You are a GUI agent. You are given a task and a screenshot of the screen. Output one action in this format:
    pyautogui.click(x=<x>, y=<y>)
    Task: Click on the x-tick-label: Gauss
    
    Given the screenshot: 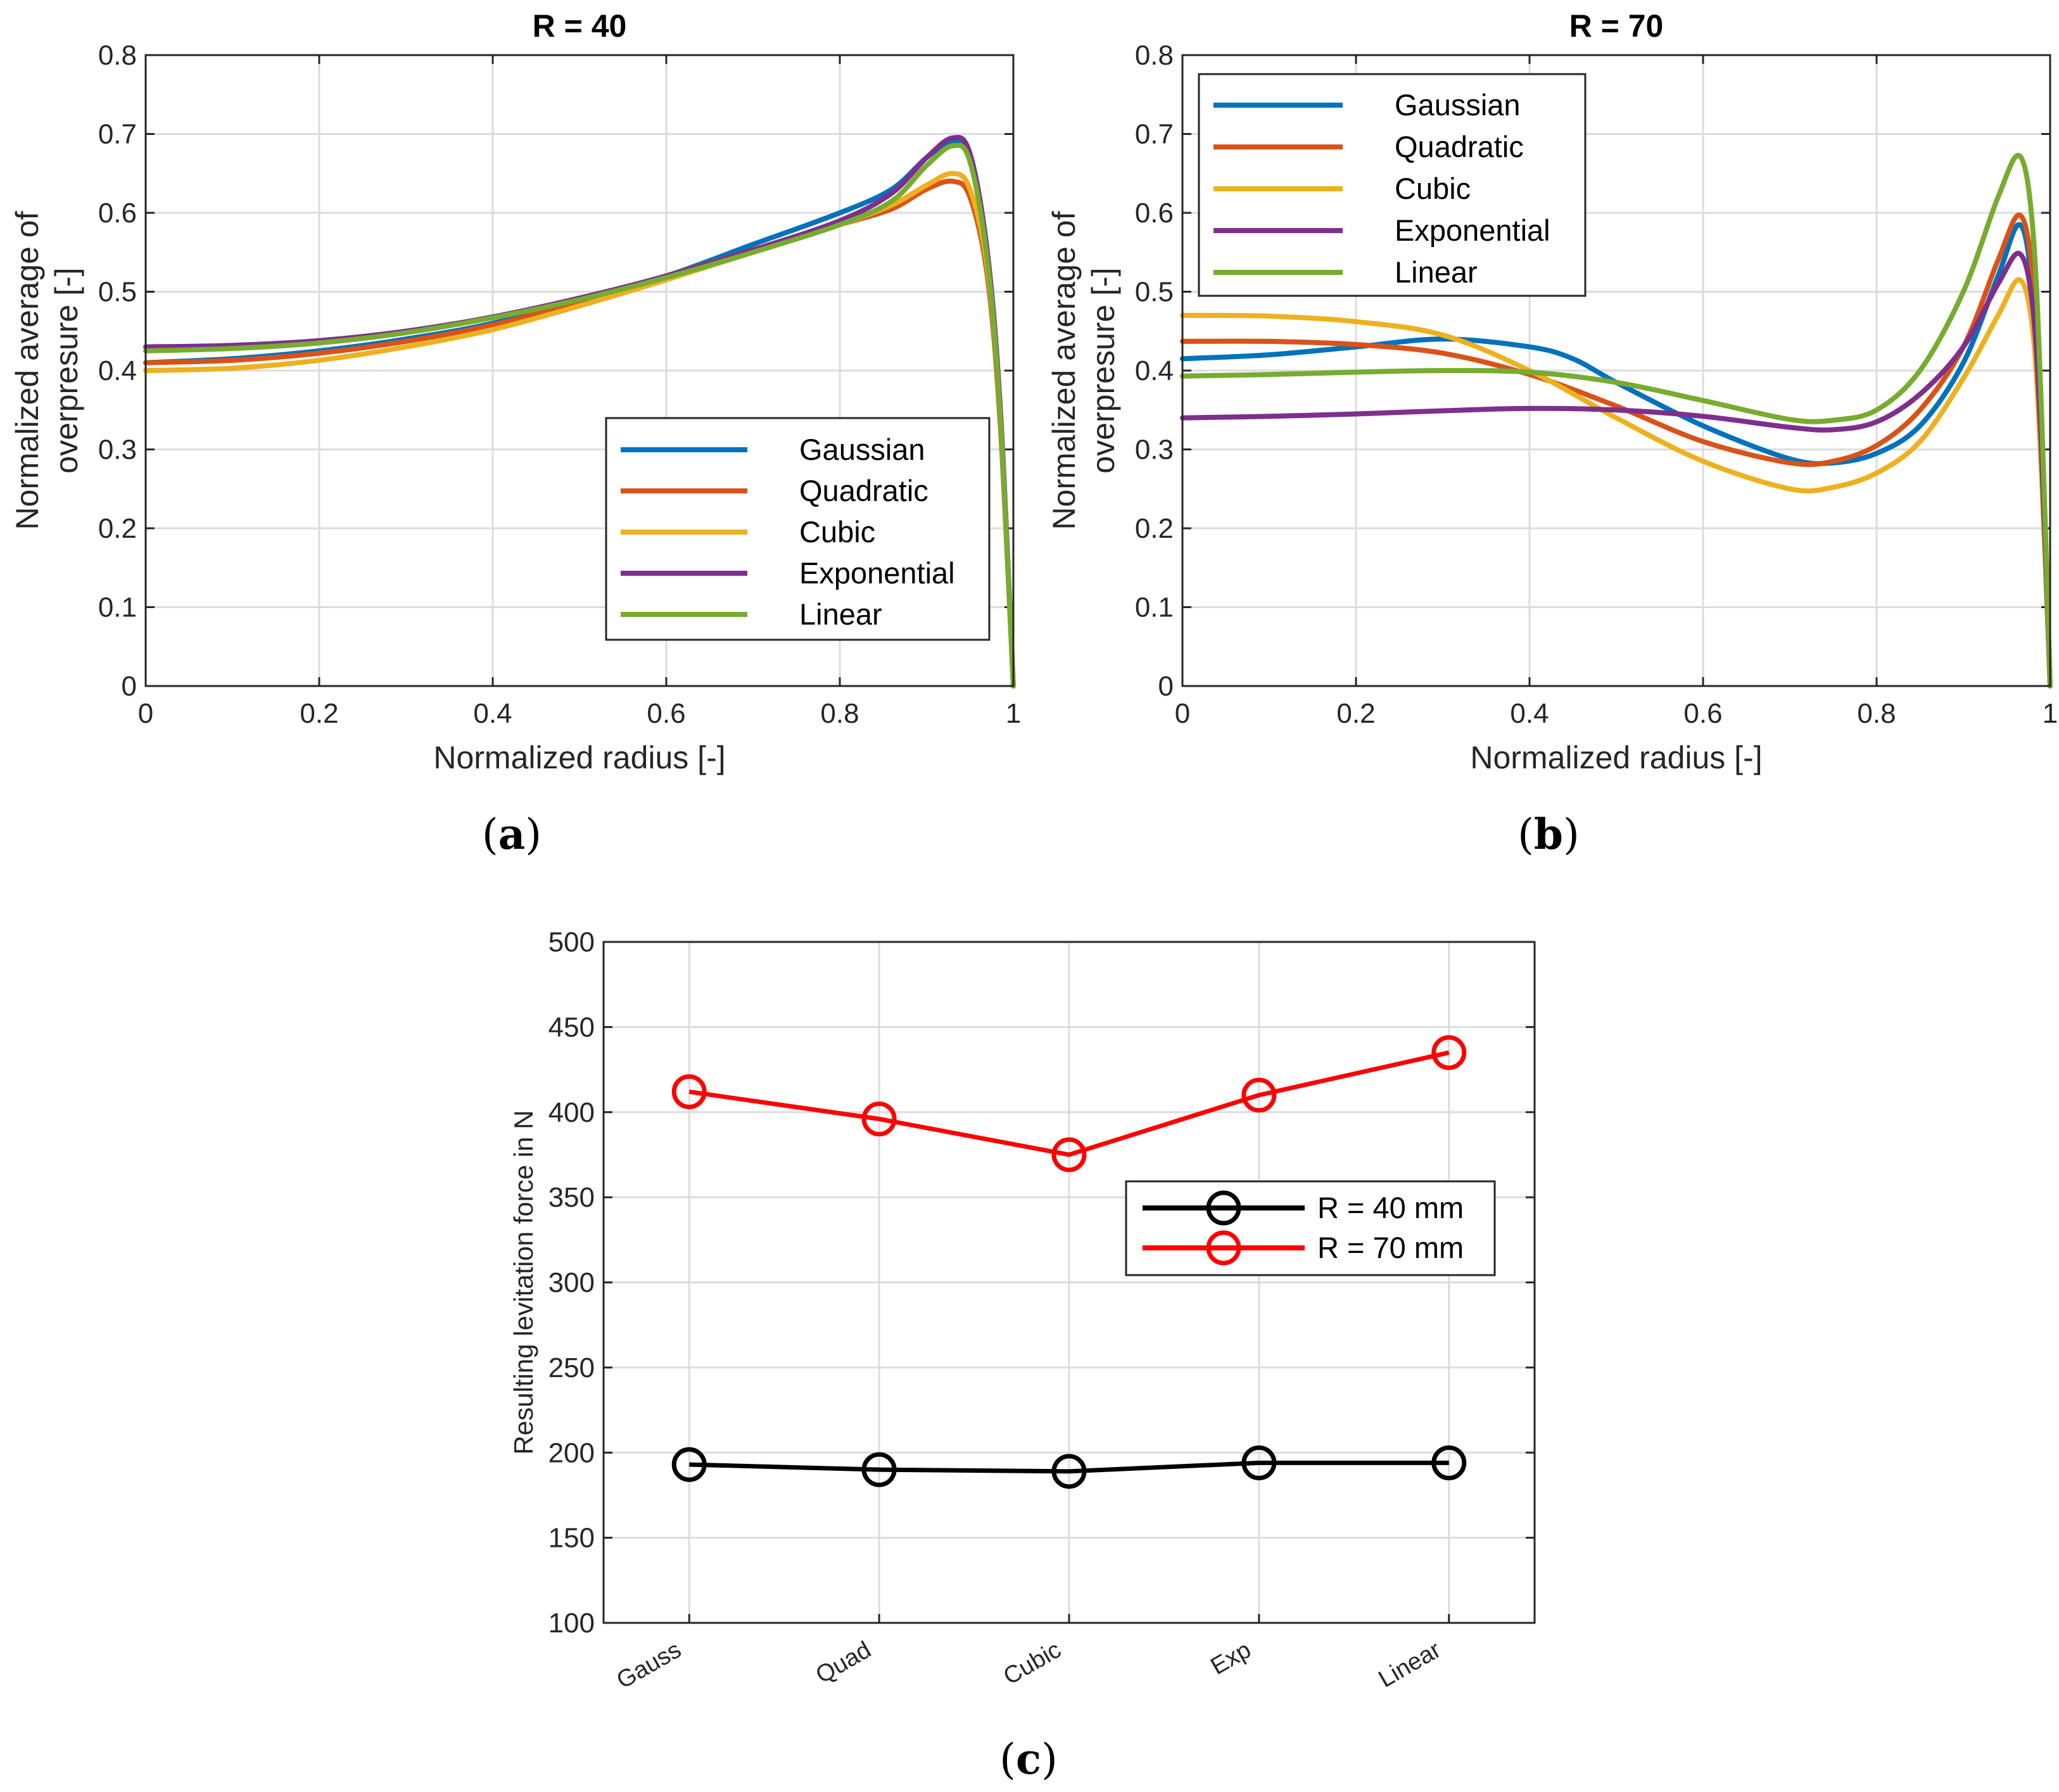 What is the action you would take?
    pyautogui.click(x=649, y=1665)
    